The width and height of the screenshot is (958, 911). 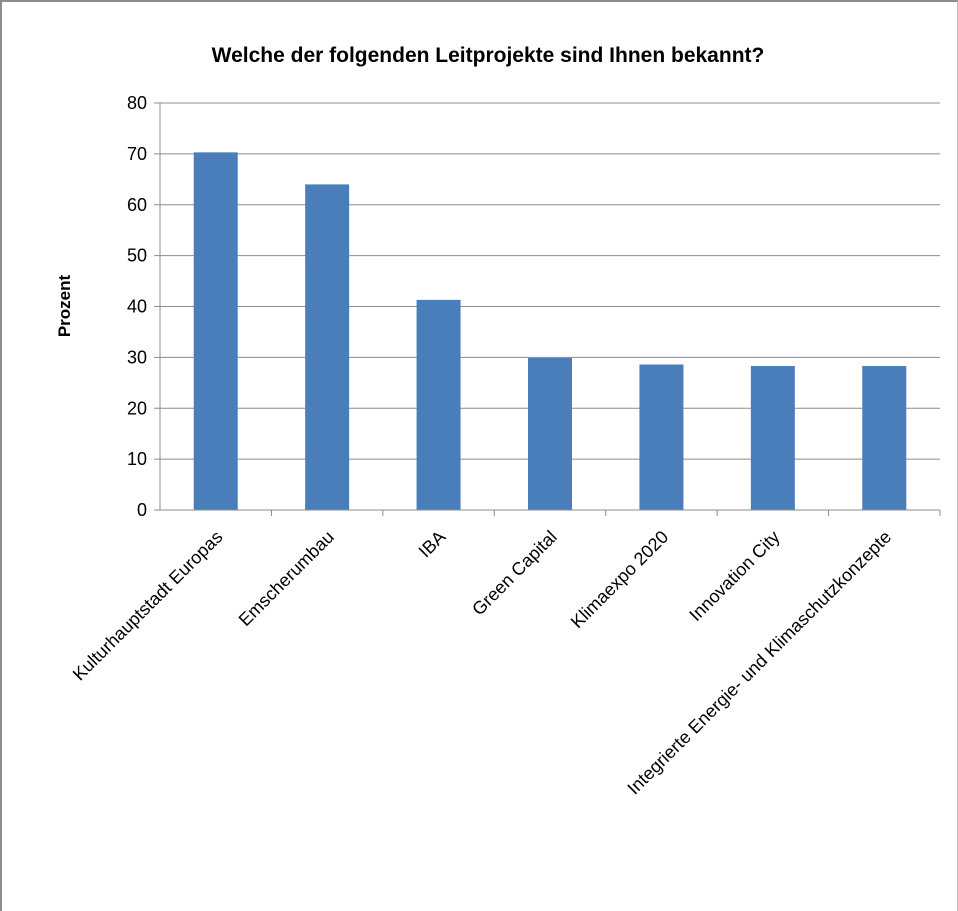 What do you see at coordinates (137, 256) in the screenshot?
I see `y-tick-label: 50` at bounding box center [137, 256].